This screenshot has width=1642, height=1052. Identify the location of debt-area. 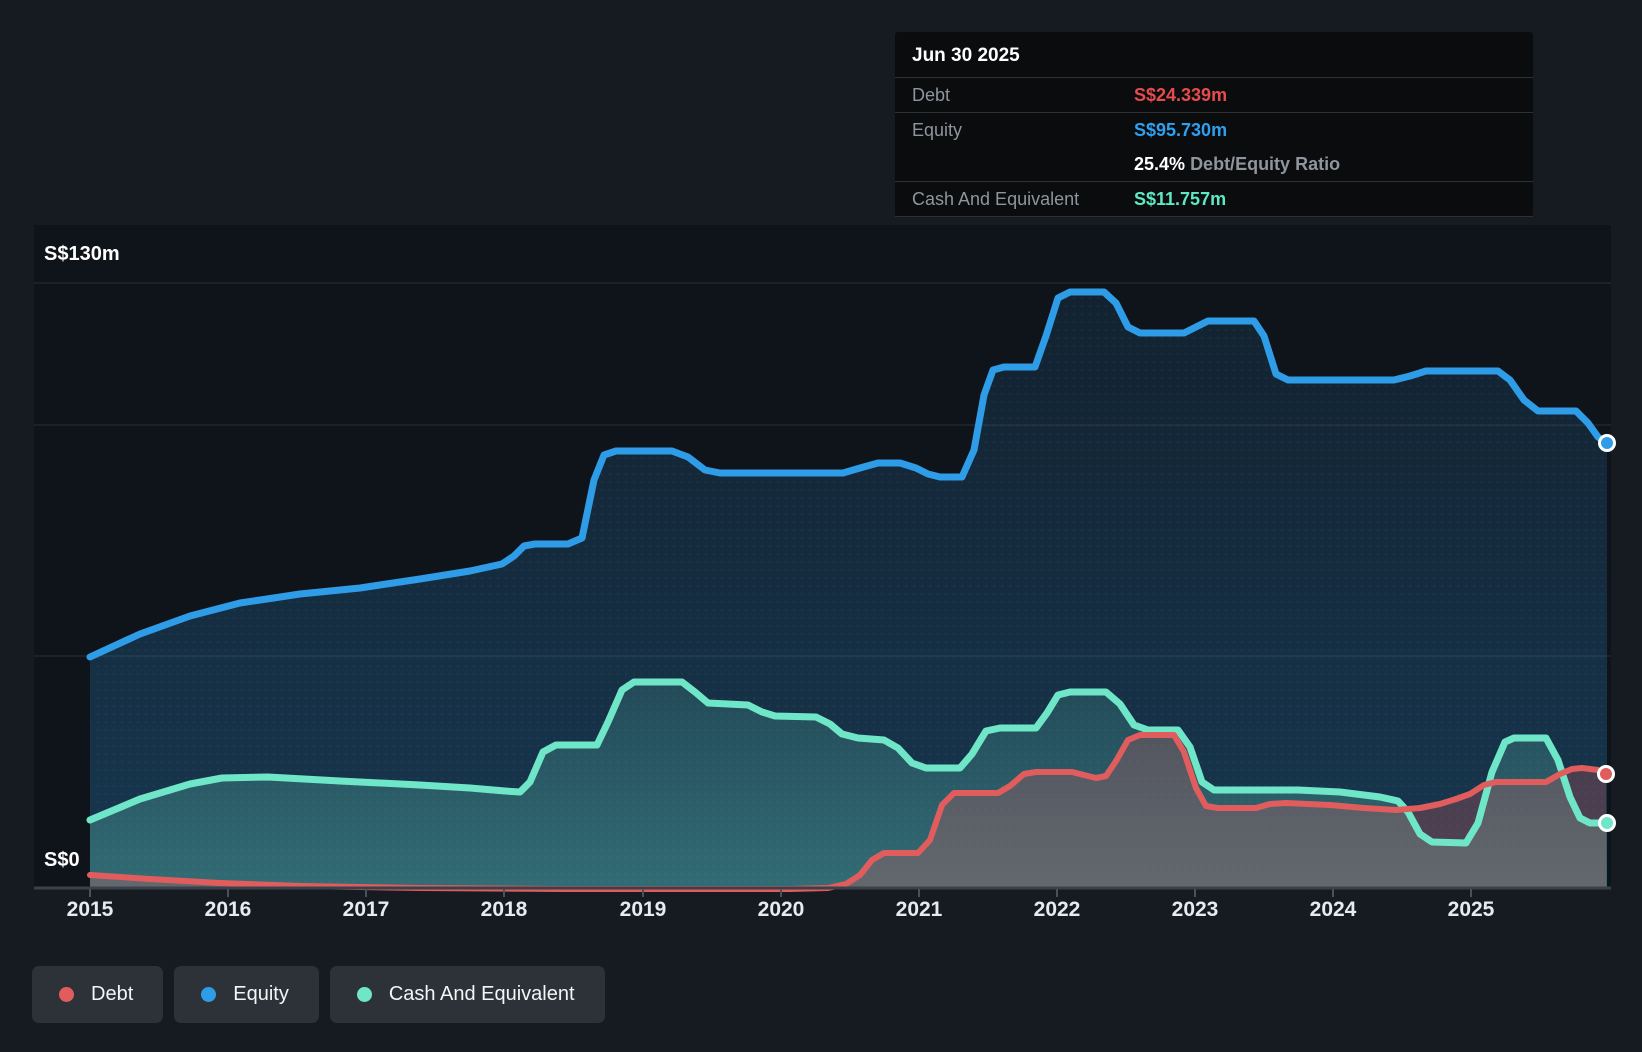
(848, 812).